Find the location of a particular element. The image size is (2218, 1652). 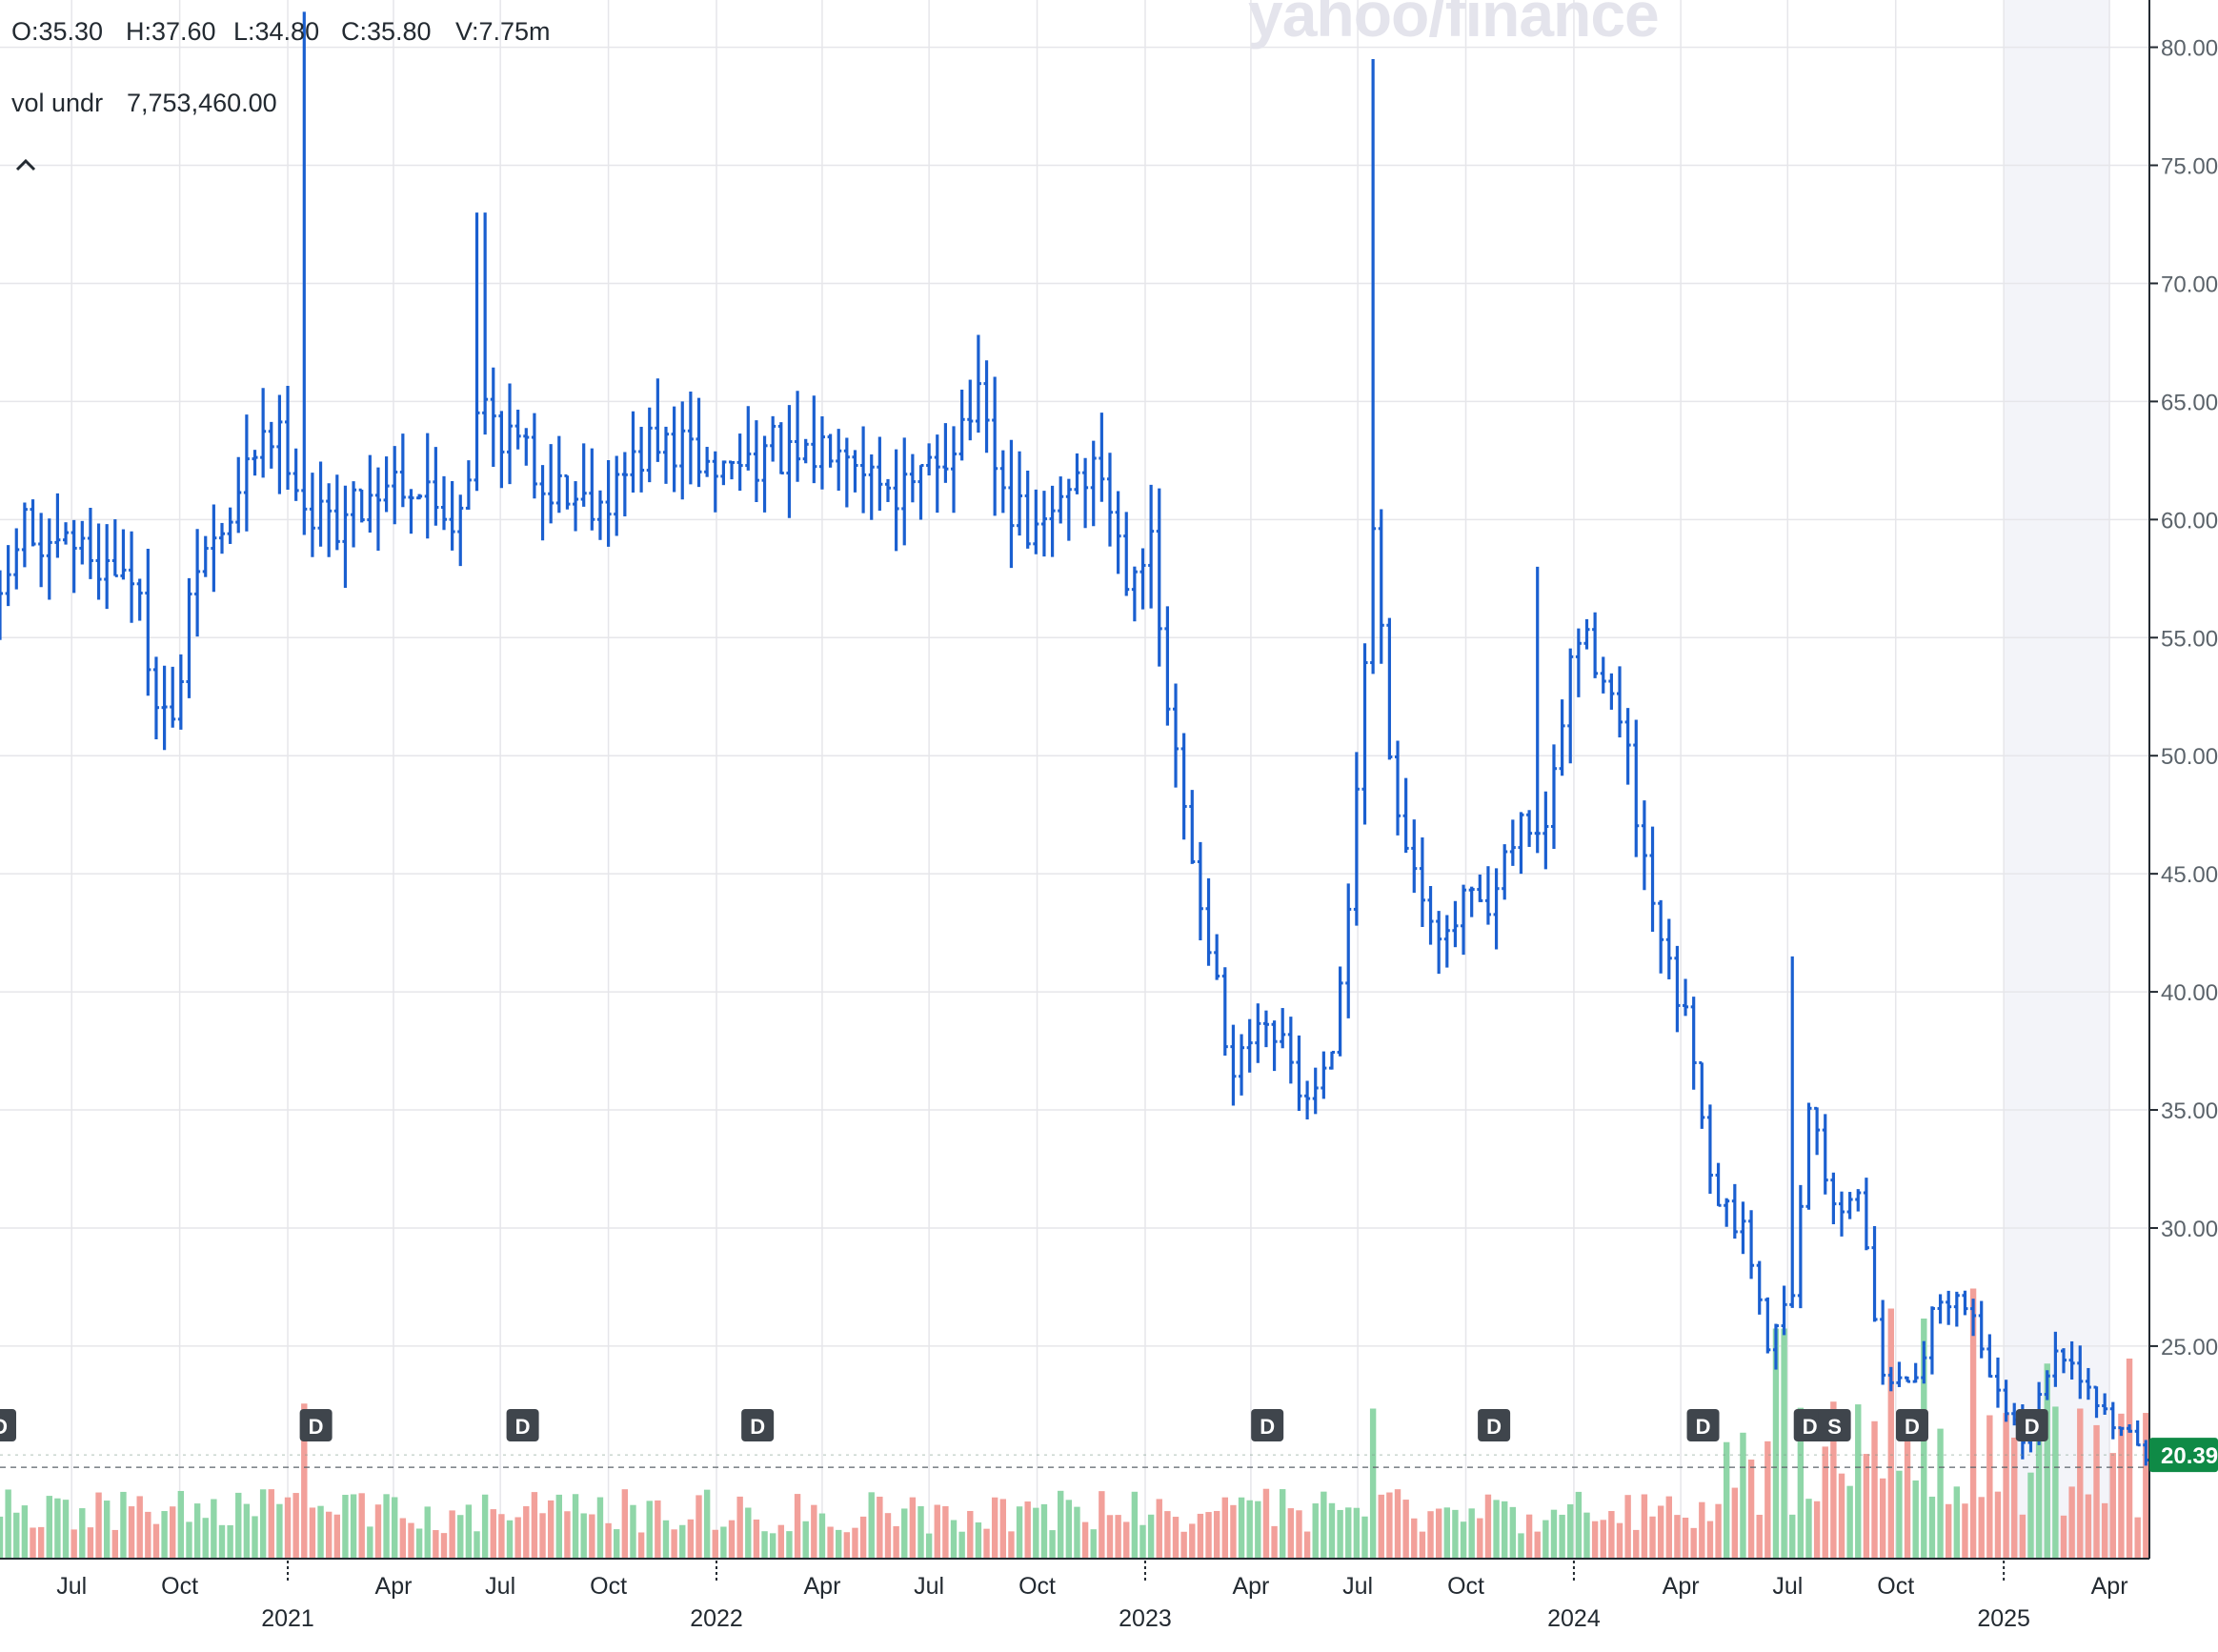

event-badge-s: S is located at coordinates (1834, 1425).